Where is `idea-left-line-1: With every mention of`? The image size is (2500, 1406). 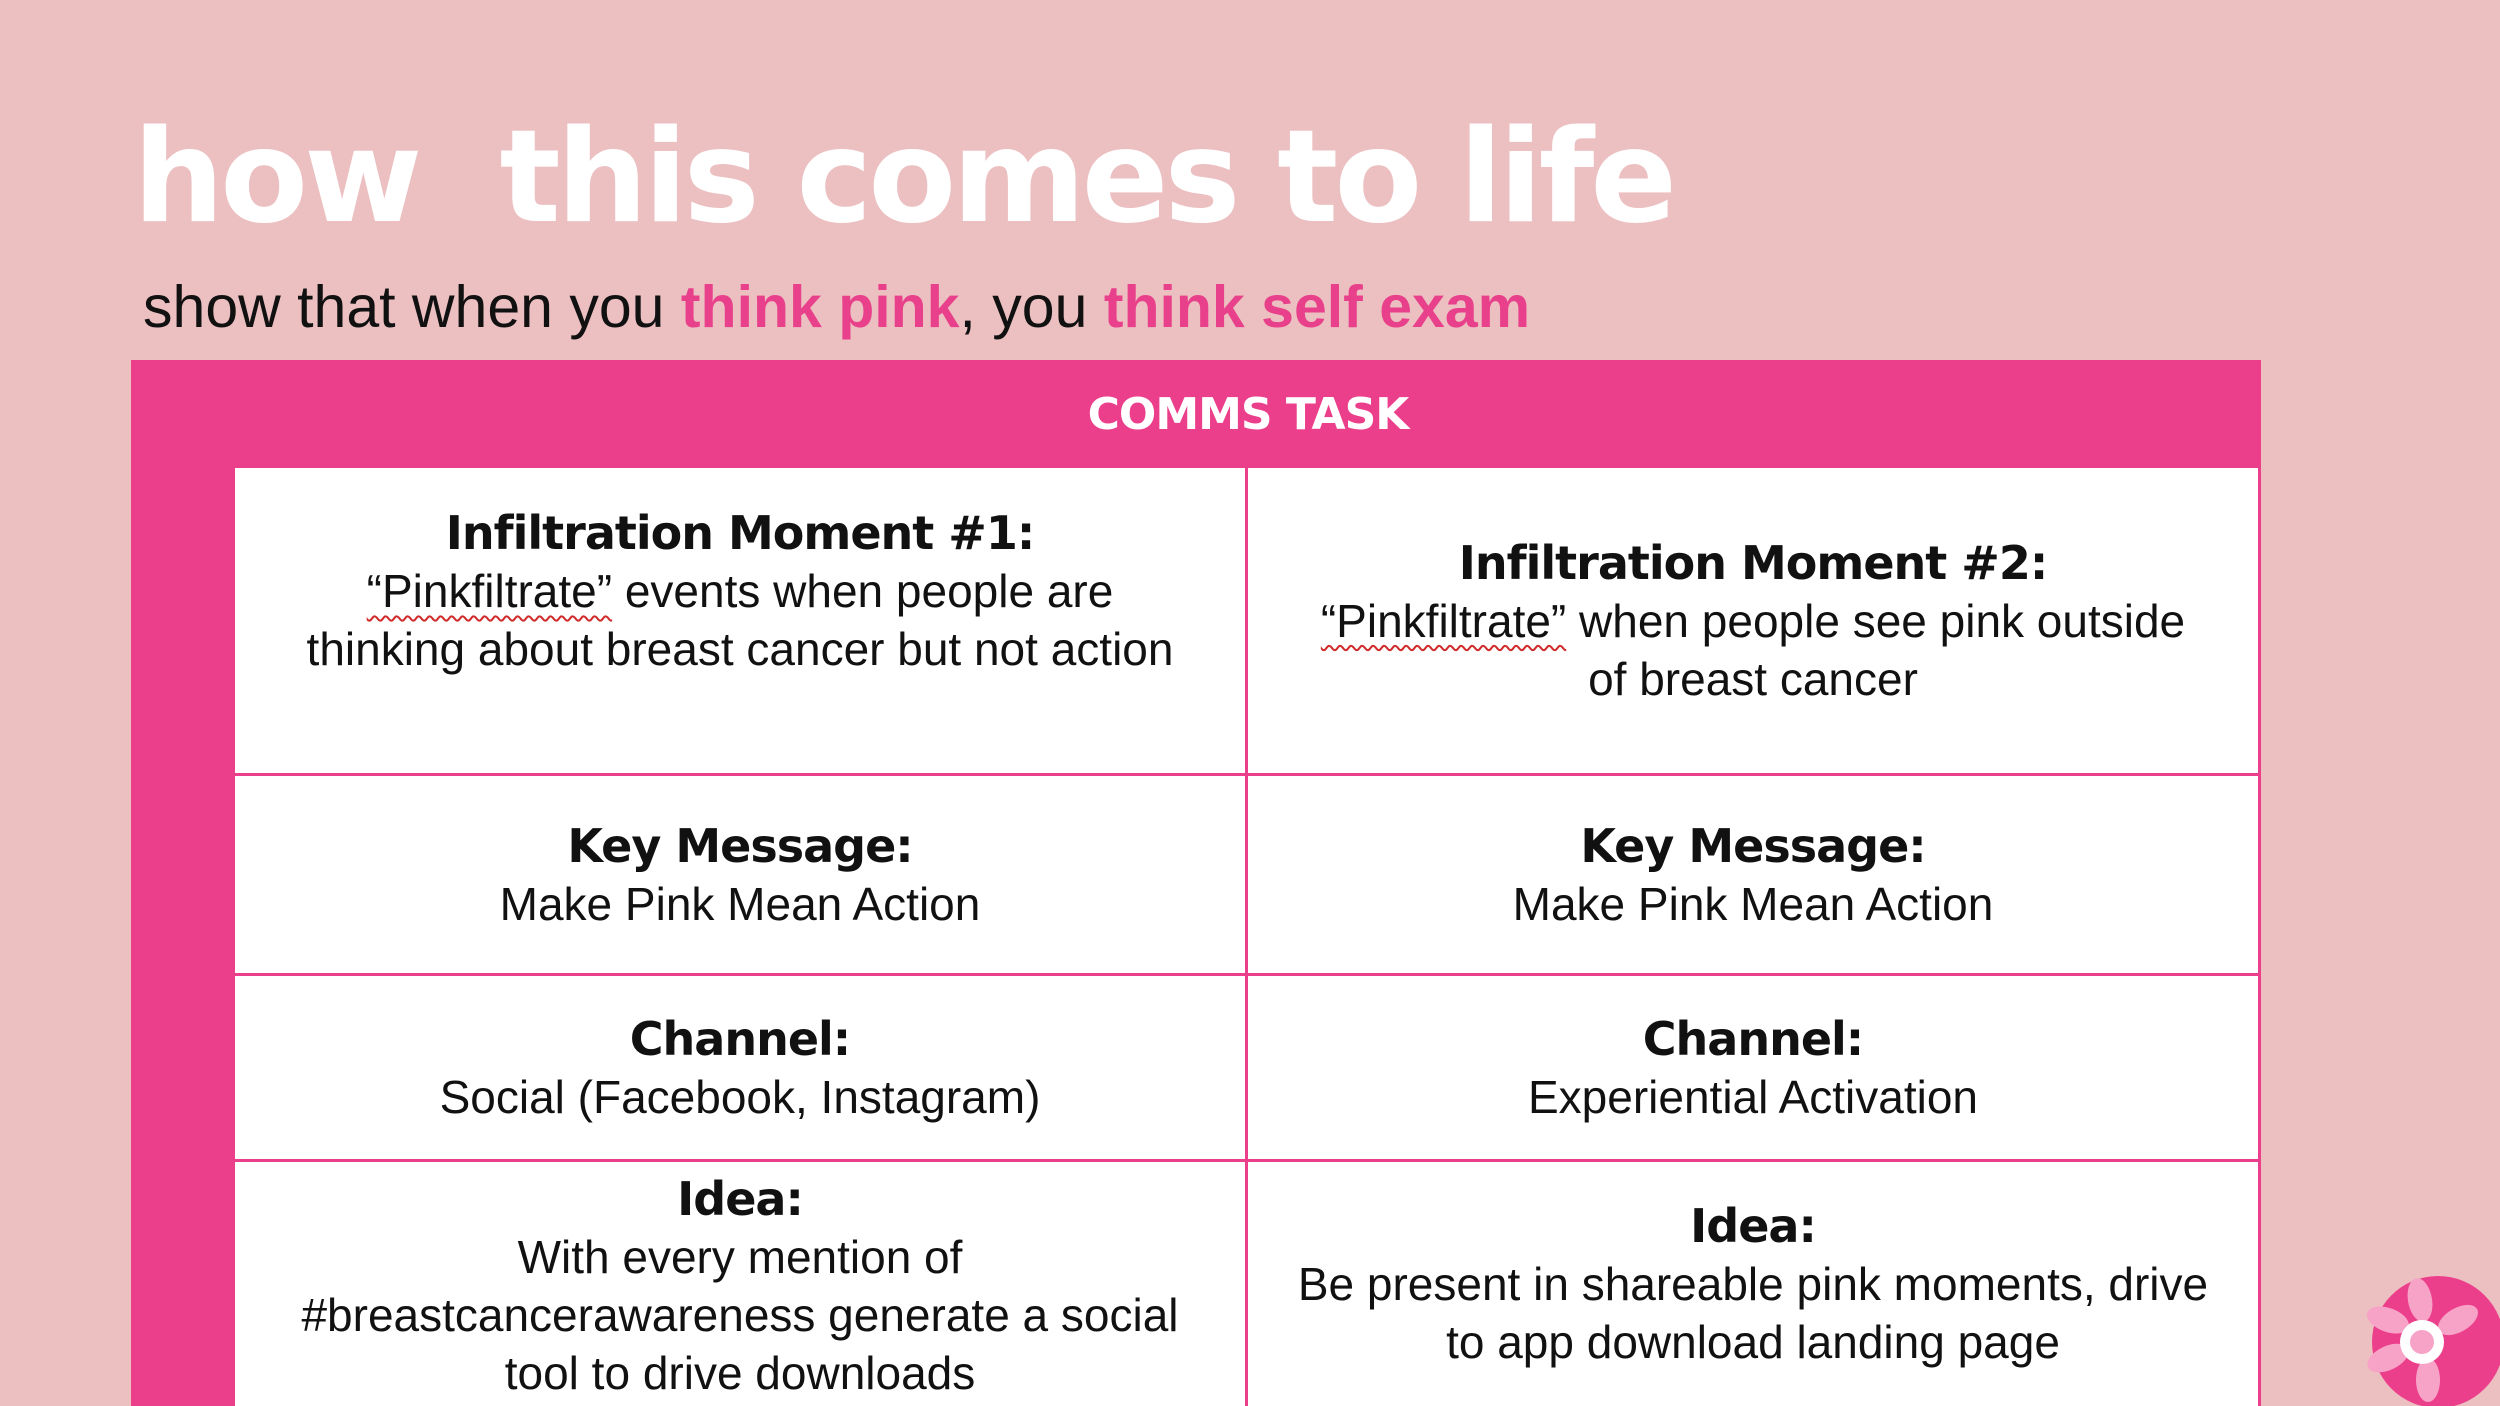 idea-left-line-1: With every mention of is located at coordinates (740, 1257).